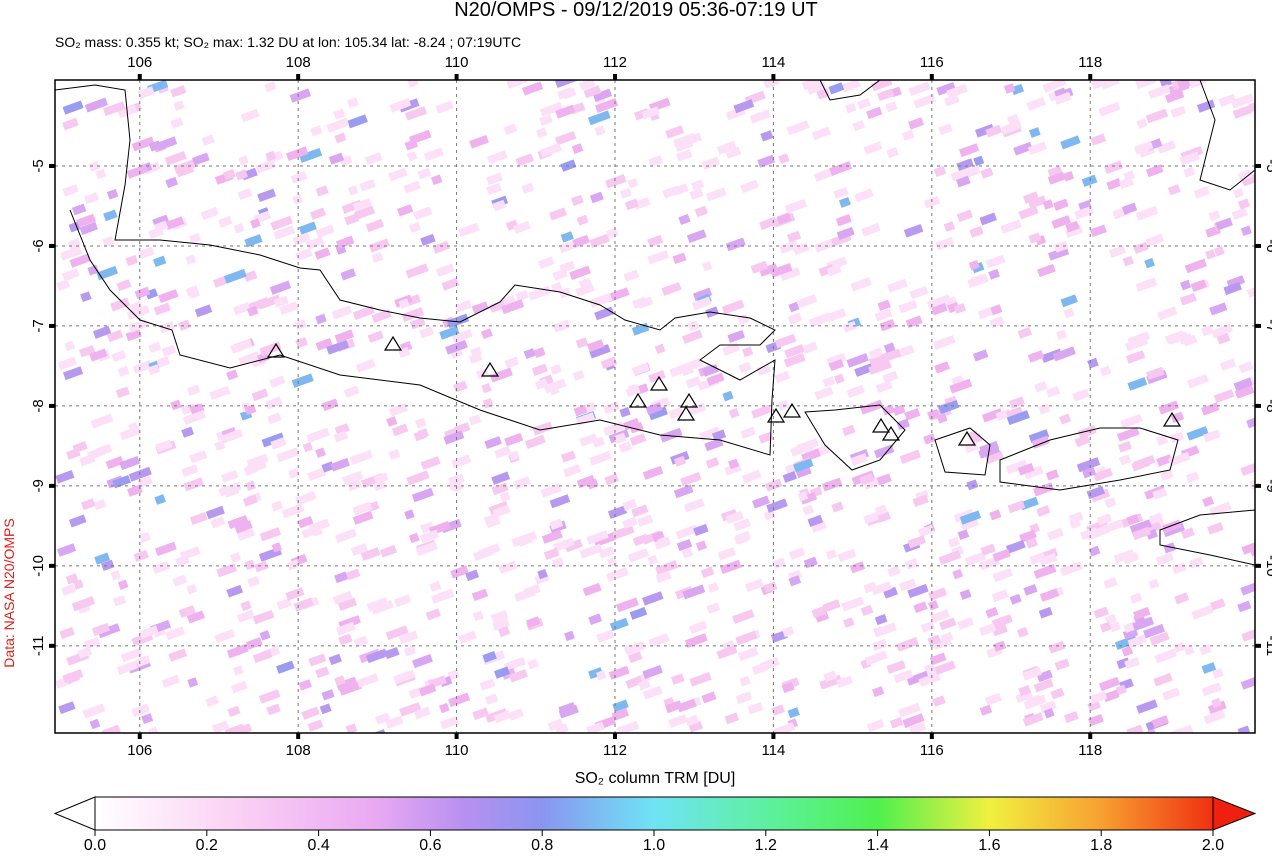  Describe the element at coordinates (542, 845) in the screenshot. I see `colorbar-tick-label: 0.8` at that location.